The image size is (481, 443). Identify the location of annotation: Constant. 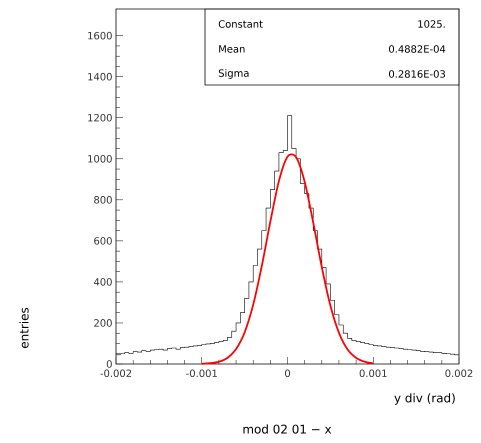
(240, 24).